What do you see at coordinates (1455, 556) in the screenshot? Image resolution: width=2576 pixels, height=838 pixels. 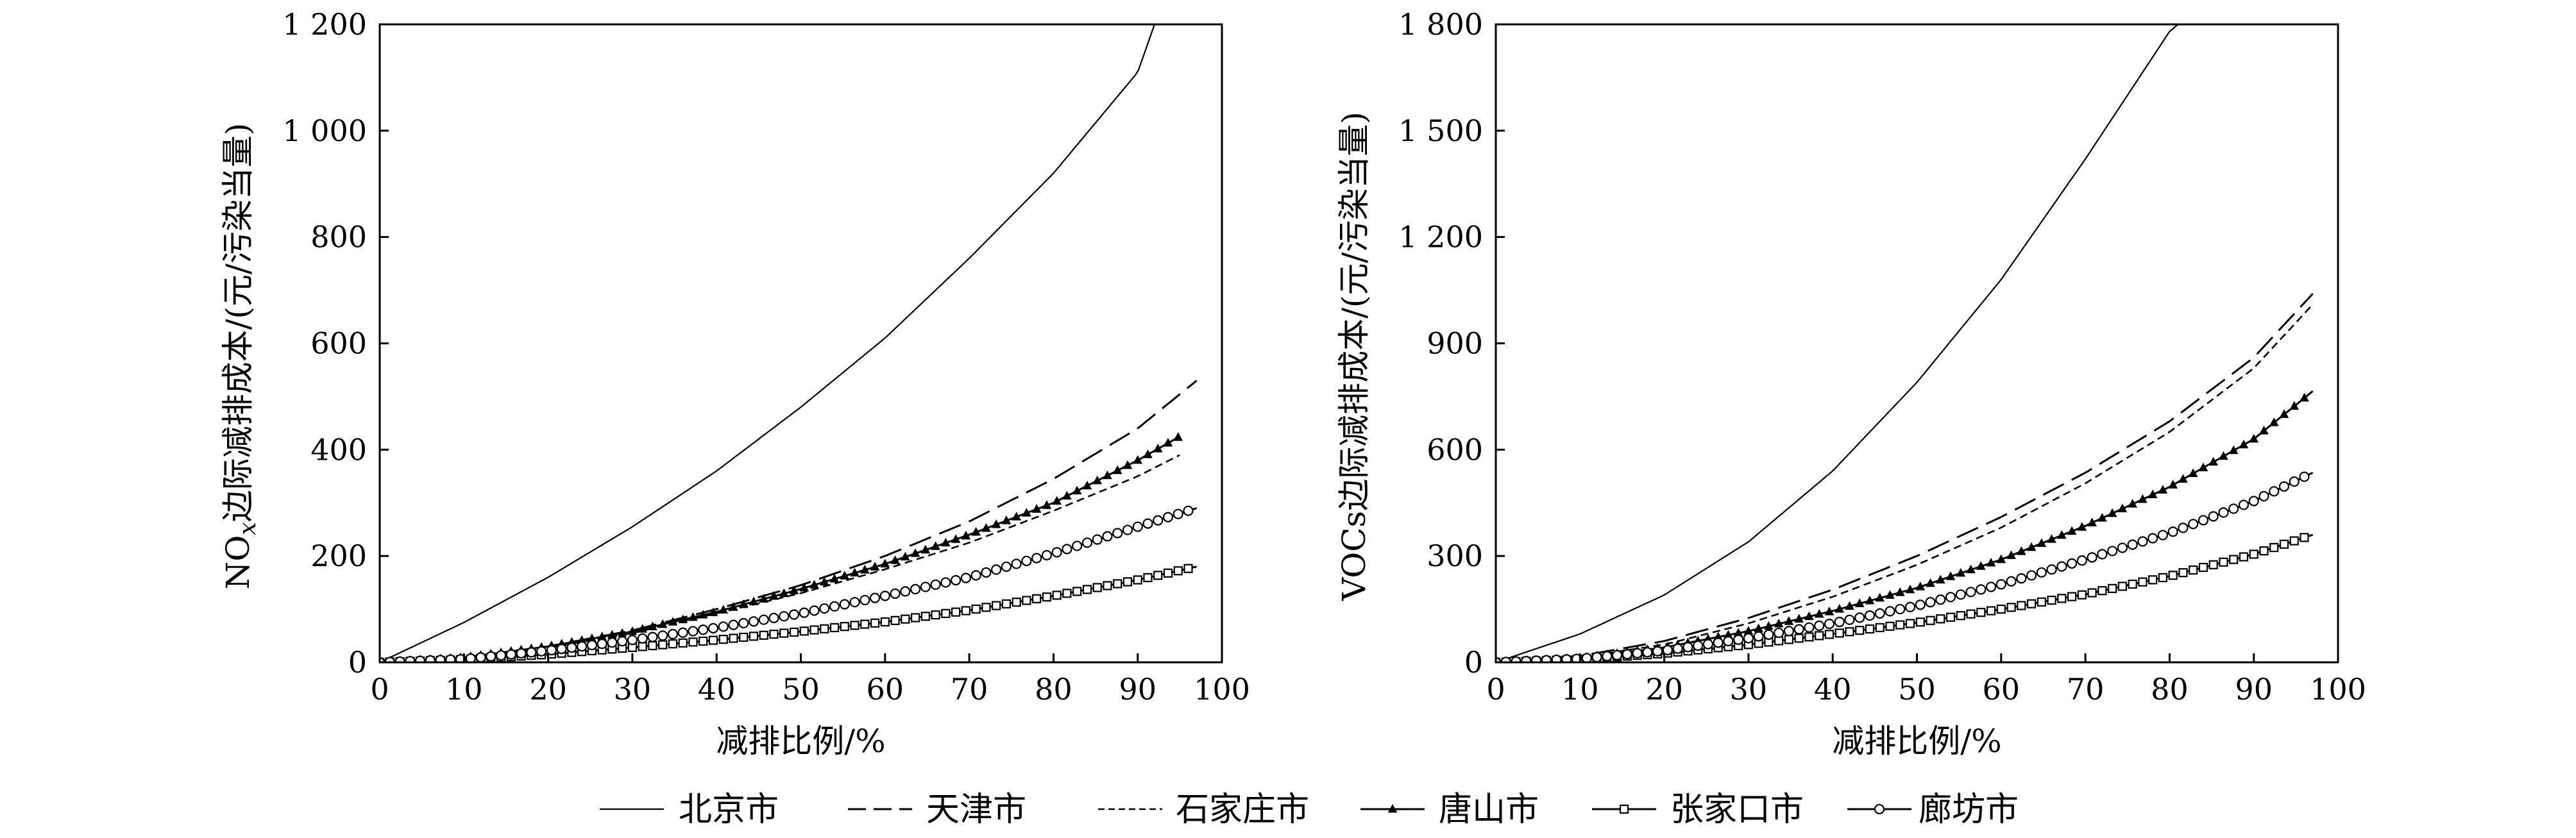 I see `vocs-y-tick-label: 300` at bounding box center [1455, 556].